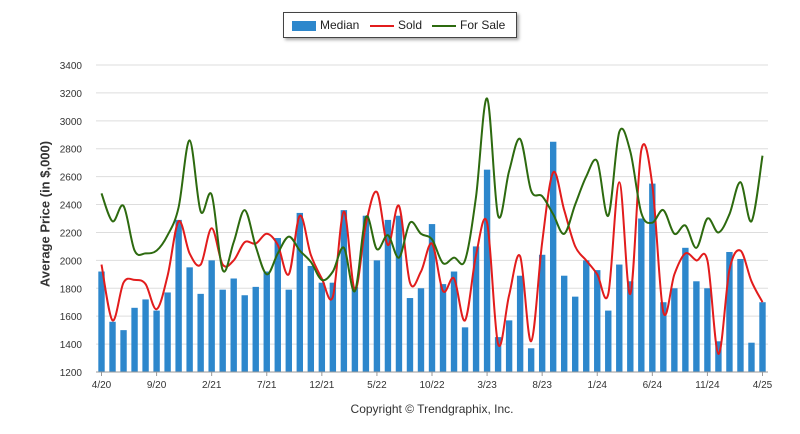  I want to click on legend-item-for-sale: For Sale, so click(468, 25).